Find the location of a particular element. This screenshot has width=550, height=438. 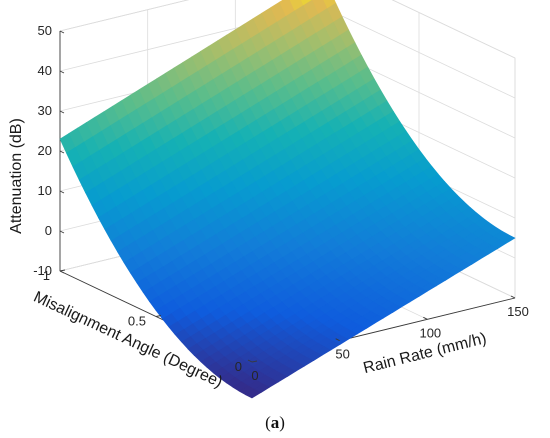

z-tick-label: 30 is located at coordinates (45, 110).